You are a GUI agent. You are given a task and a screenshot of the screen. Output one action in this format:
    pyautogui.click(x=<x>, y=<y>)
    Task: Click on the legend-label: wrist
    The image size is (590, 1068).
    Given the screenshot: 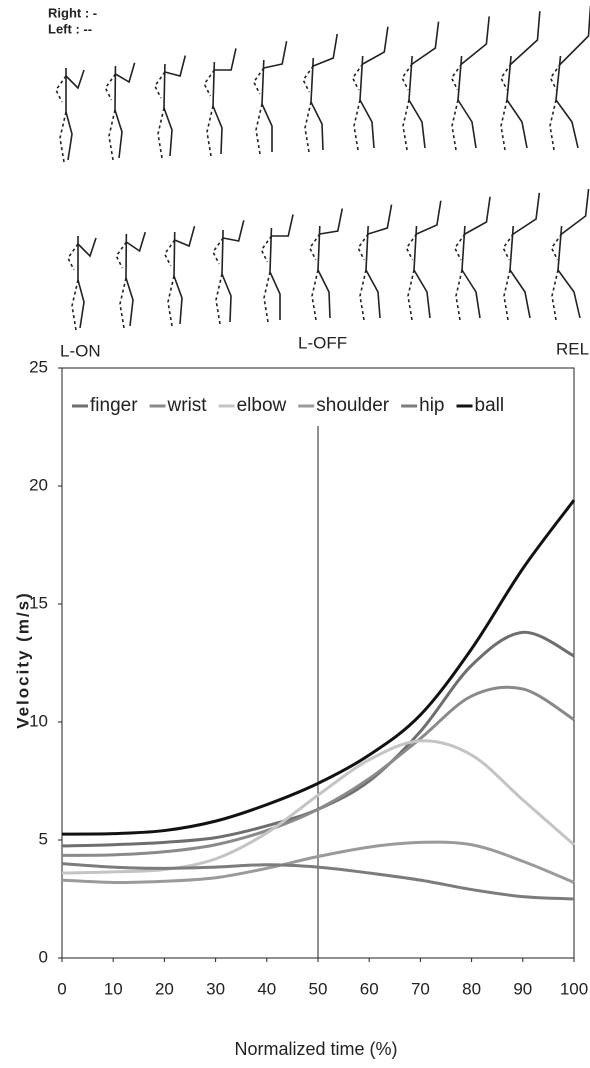 What is the action you would take?
    pyautogui.click(x=187, y=405)
    